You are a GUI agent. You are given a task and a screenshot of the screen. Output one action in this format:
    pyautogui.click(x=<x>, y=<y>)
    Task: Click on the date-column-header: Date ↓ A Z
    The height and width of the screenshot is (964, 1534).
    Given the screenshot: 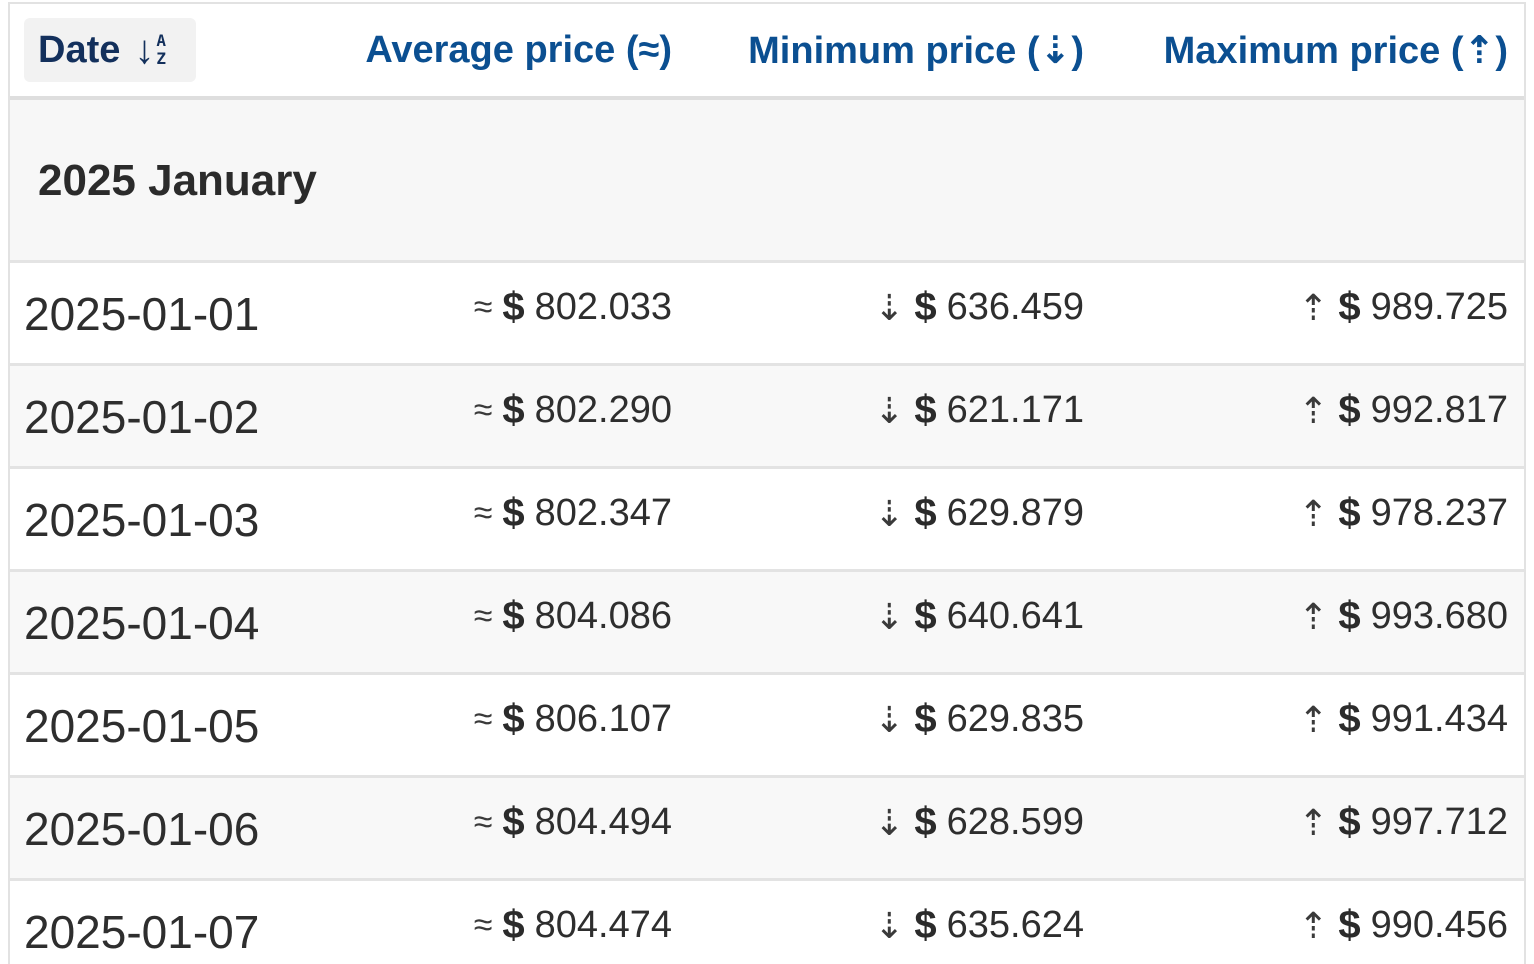 What is the action you would take?
    pyautogui.click(x=110, y=50)
    